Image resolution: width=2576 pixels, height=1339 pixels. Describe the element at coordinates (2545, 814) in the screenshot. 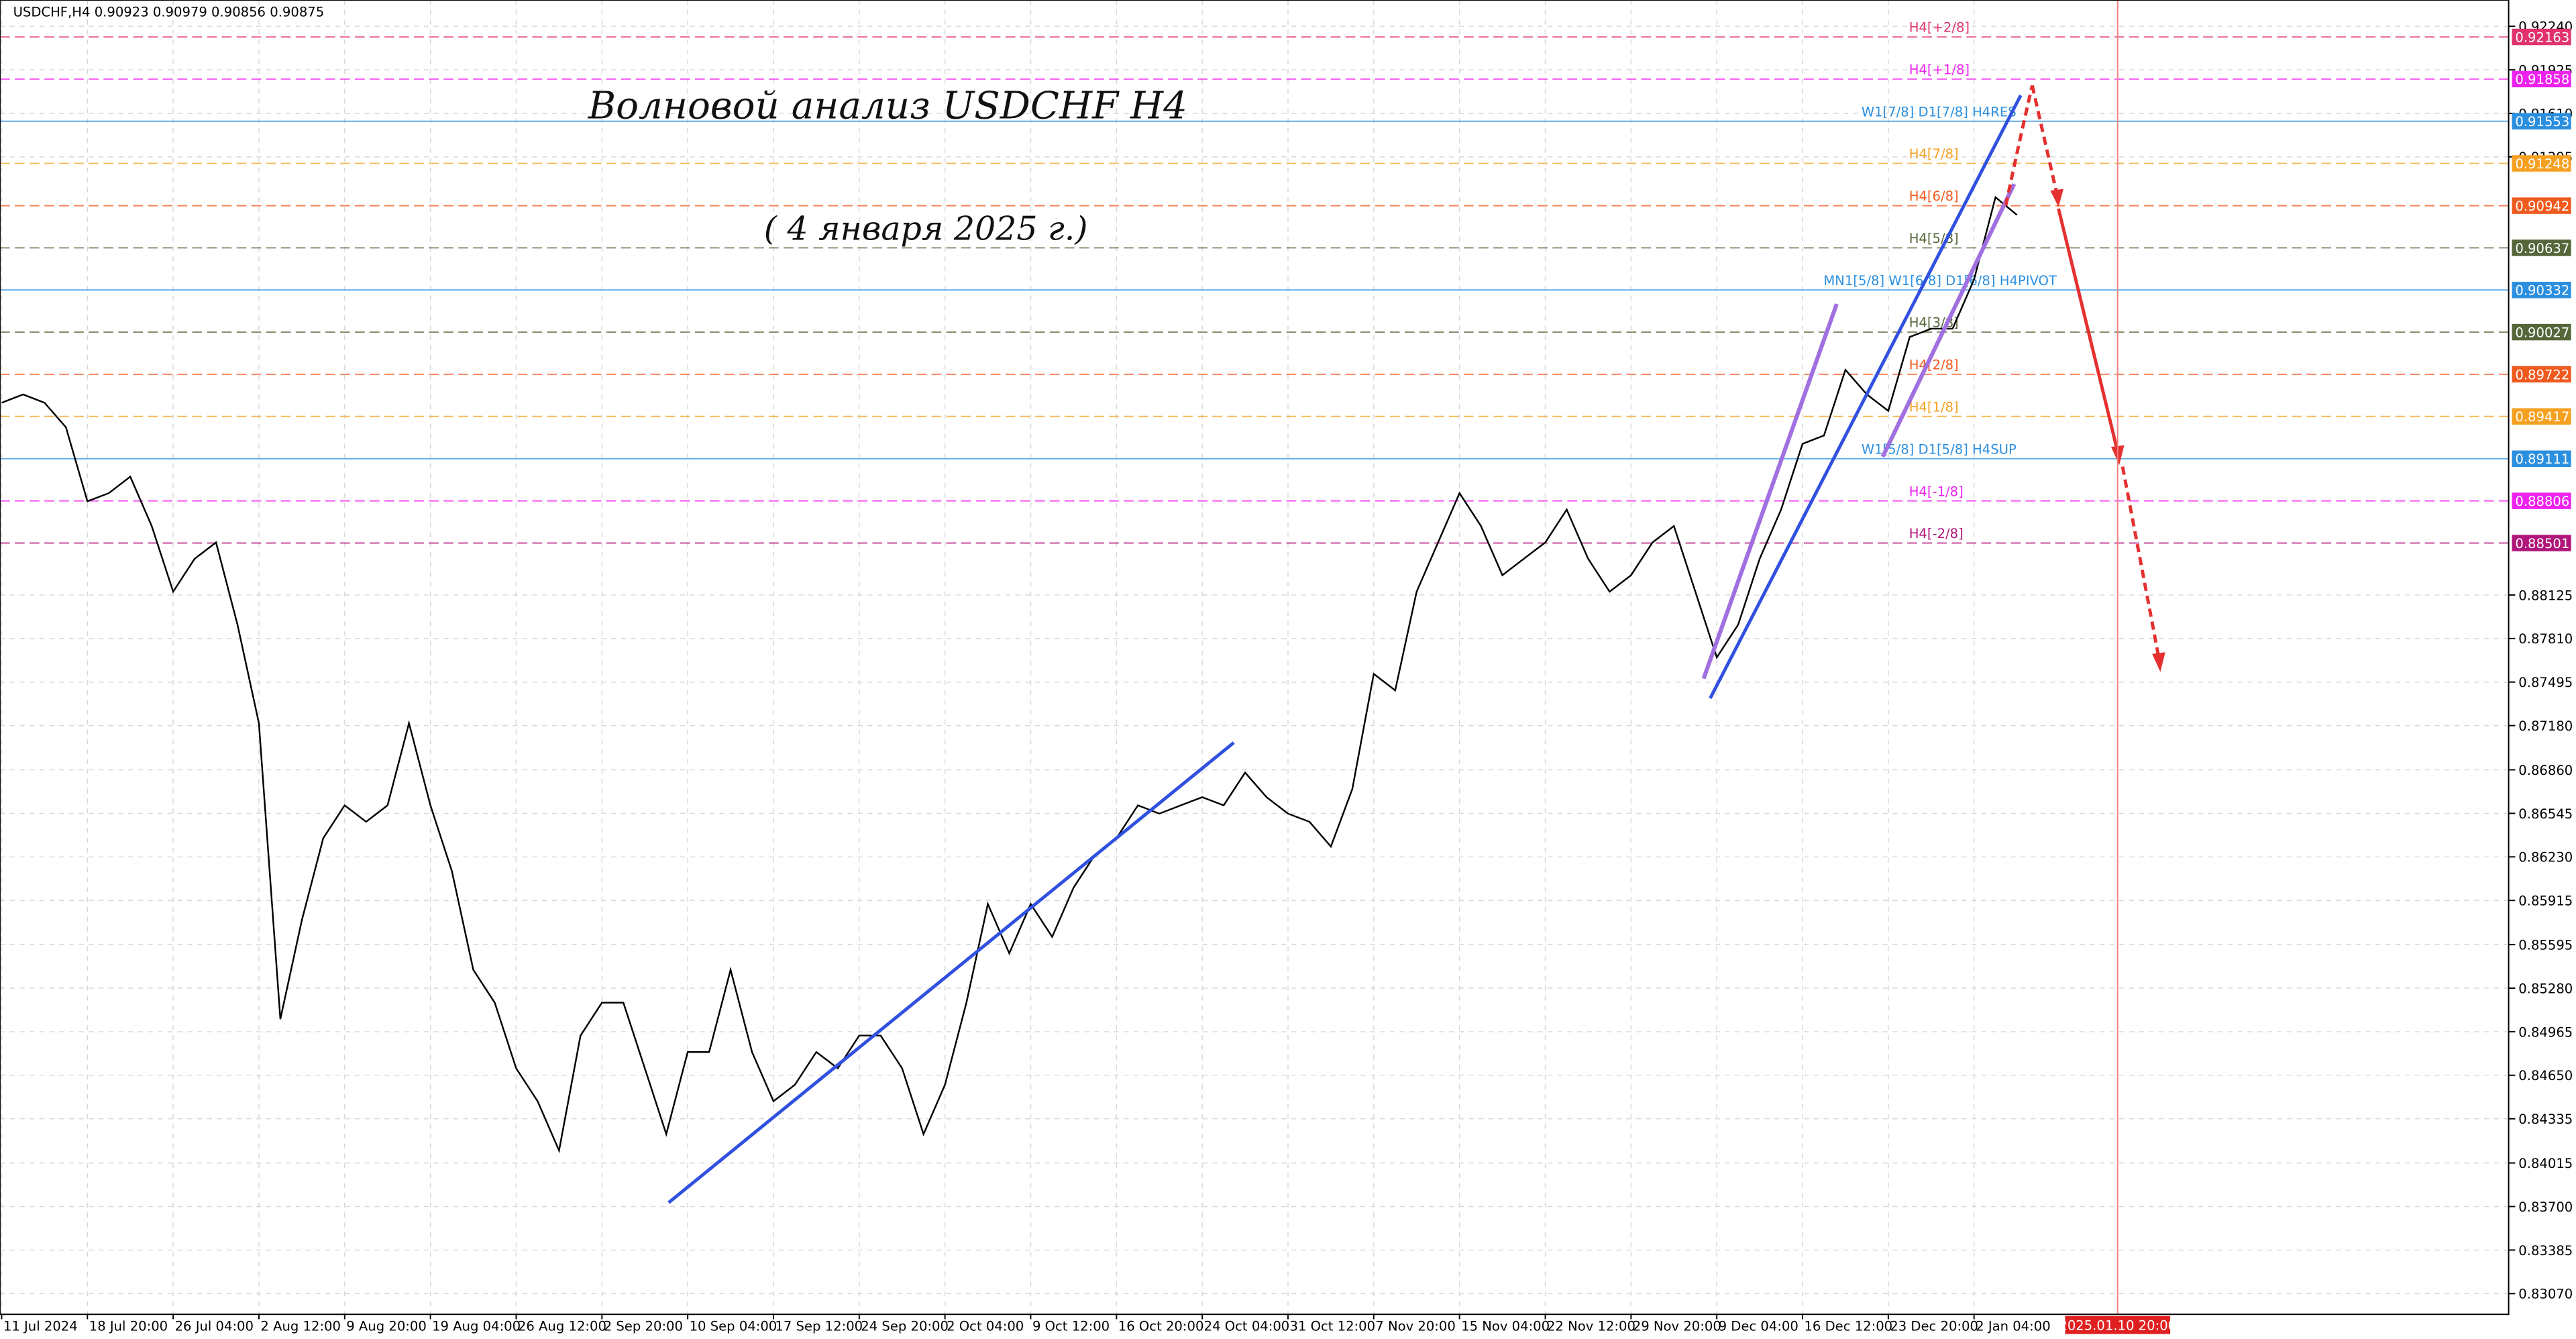

I see `y-tick-label: 0.86545` at that location.